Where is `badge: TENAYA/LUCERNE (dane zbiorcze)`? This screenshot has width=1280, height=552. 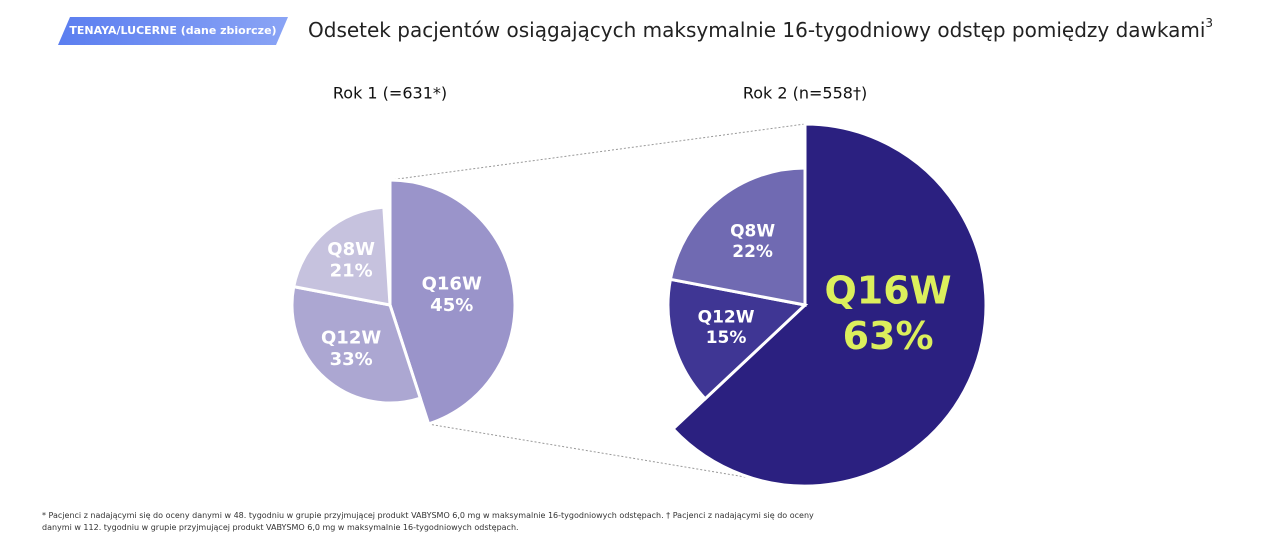 badge: TENAYA/LUCERNE (dane zbiorcze) is located at coordinates (172, 30).